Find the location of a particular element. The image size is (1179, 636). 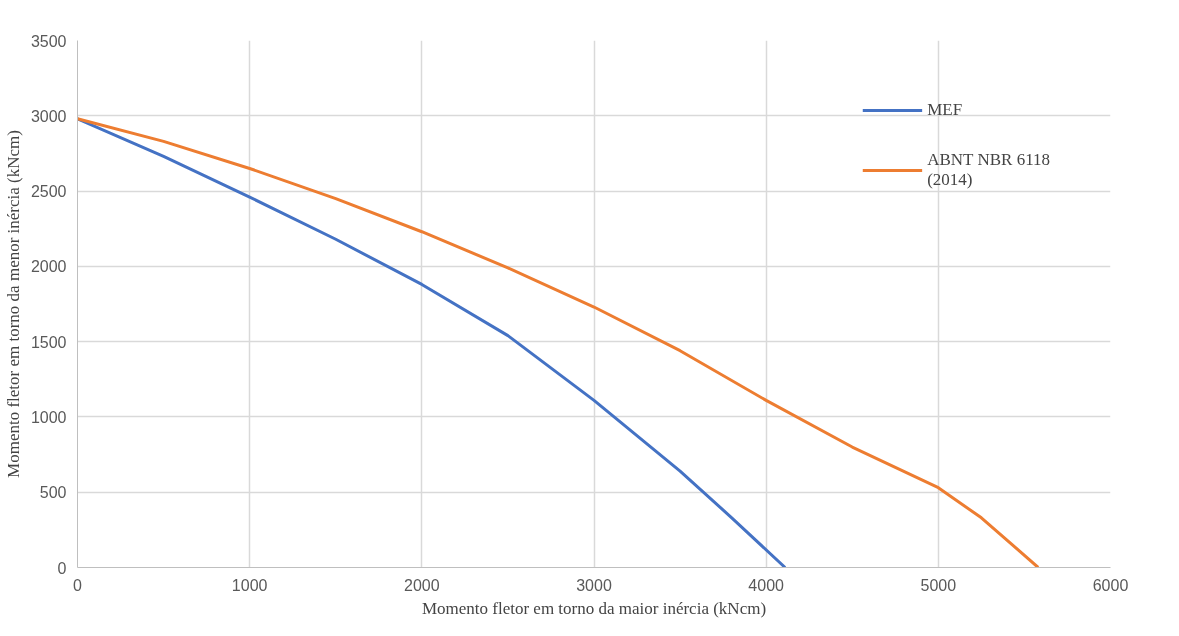

y-tick-label: 3500 is located at coordinates (48, 41).